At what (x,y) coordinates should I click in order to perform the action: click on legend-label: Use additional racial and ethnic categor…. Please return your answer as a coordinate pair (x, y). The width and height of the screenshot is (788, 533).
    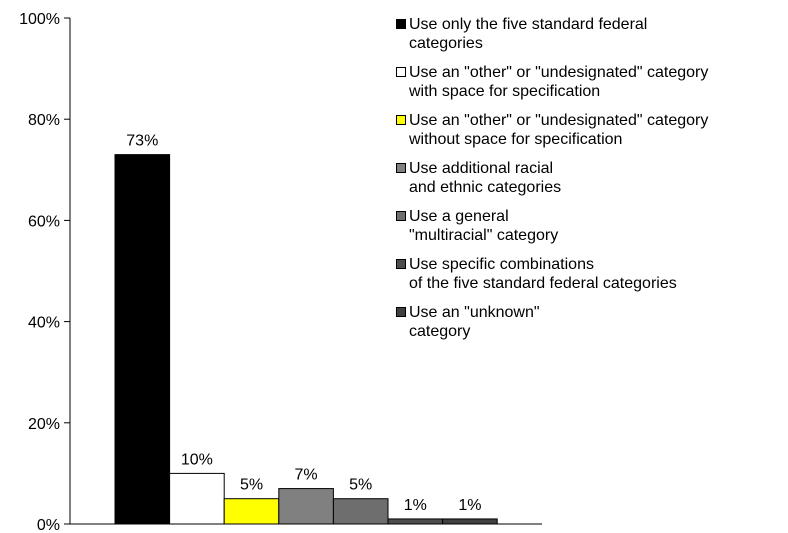
    Looking at the image, I should click on (485, 178).